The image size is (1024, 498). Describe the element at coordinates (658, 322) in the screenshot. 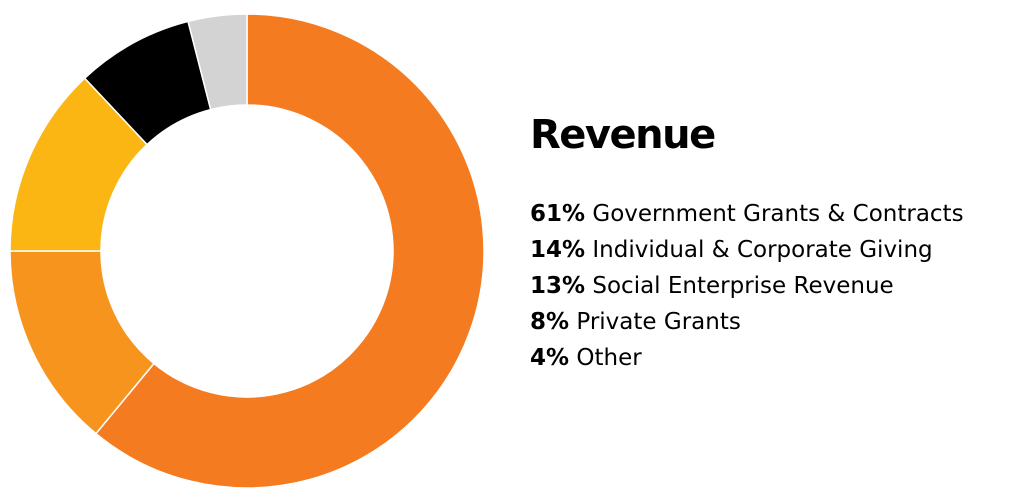

I see `legend-label: Private Grants` at that location.